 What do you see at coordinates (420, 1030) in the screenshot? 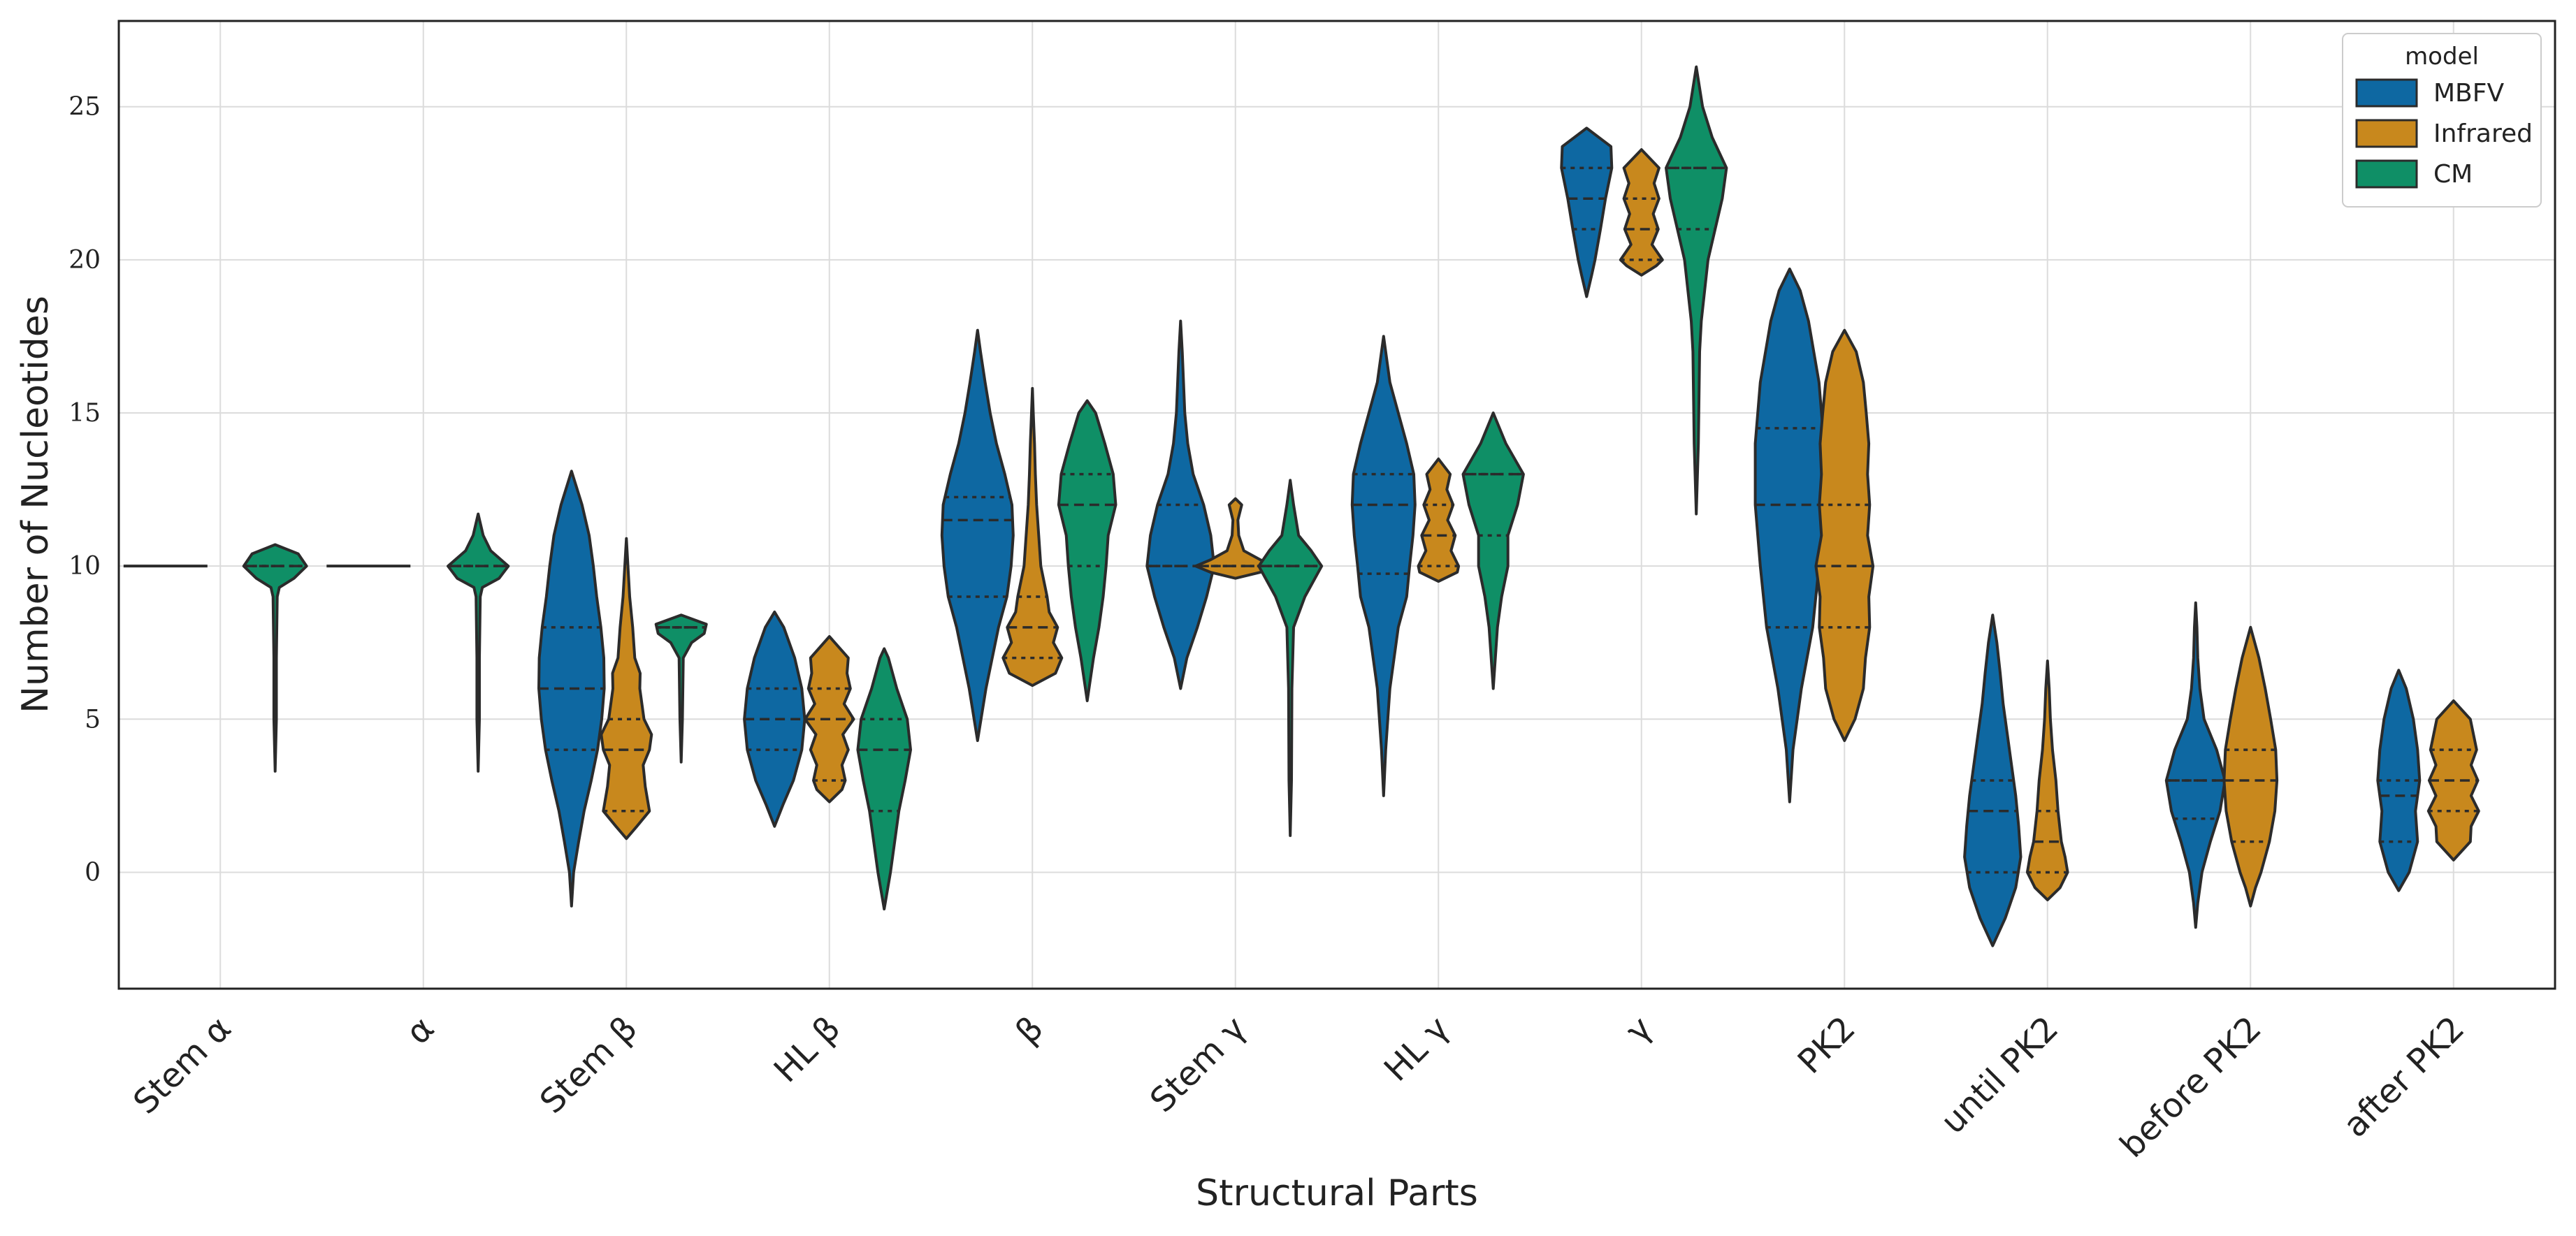
I see `x-tick-label: α` at bounding box center [420, 1030].